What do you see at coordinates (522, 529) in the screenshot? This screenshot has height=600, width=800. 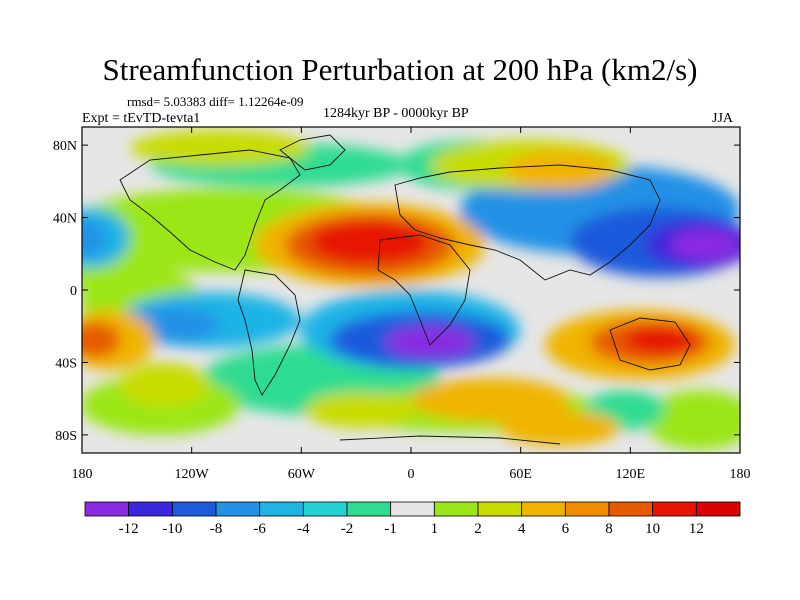 I see `colorbar-label: 4` at bounding box center [522, 529].